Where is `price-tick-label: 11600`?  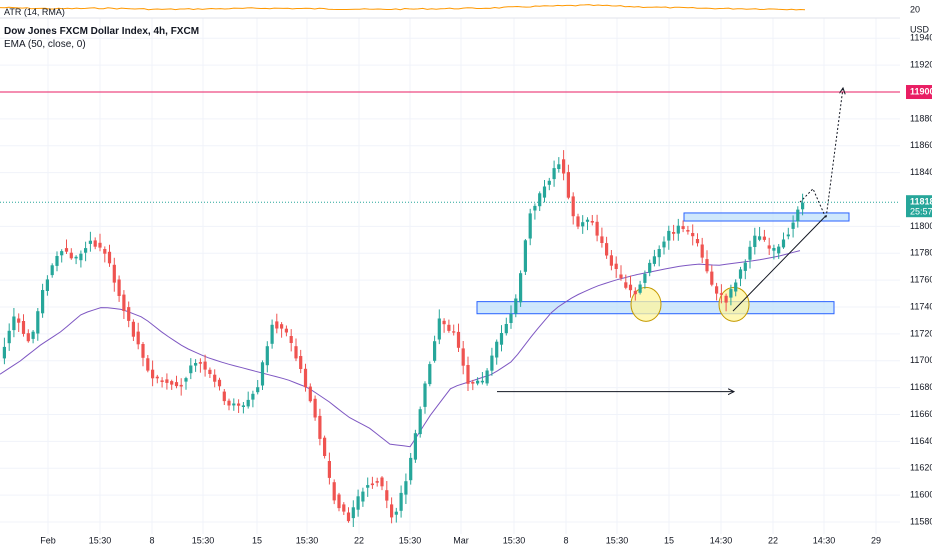 price-tick-label: 11600 is located at coordinates (921, 495).